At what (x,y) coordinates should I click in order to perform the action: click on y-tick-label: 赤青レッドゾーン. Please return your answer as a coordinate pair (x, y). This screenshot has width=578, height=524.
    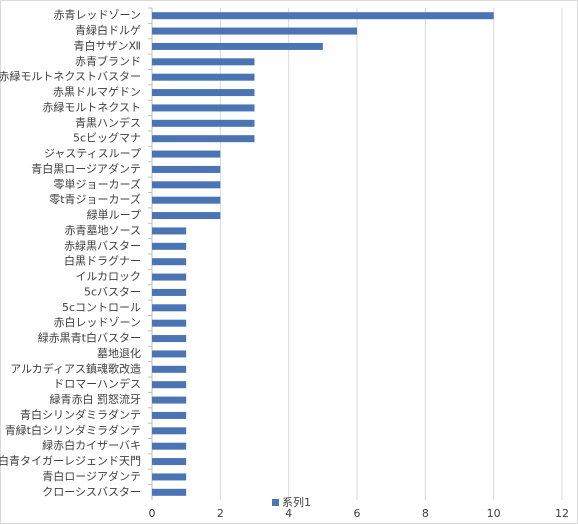
    Looking at the image, I should click on (97, 15).